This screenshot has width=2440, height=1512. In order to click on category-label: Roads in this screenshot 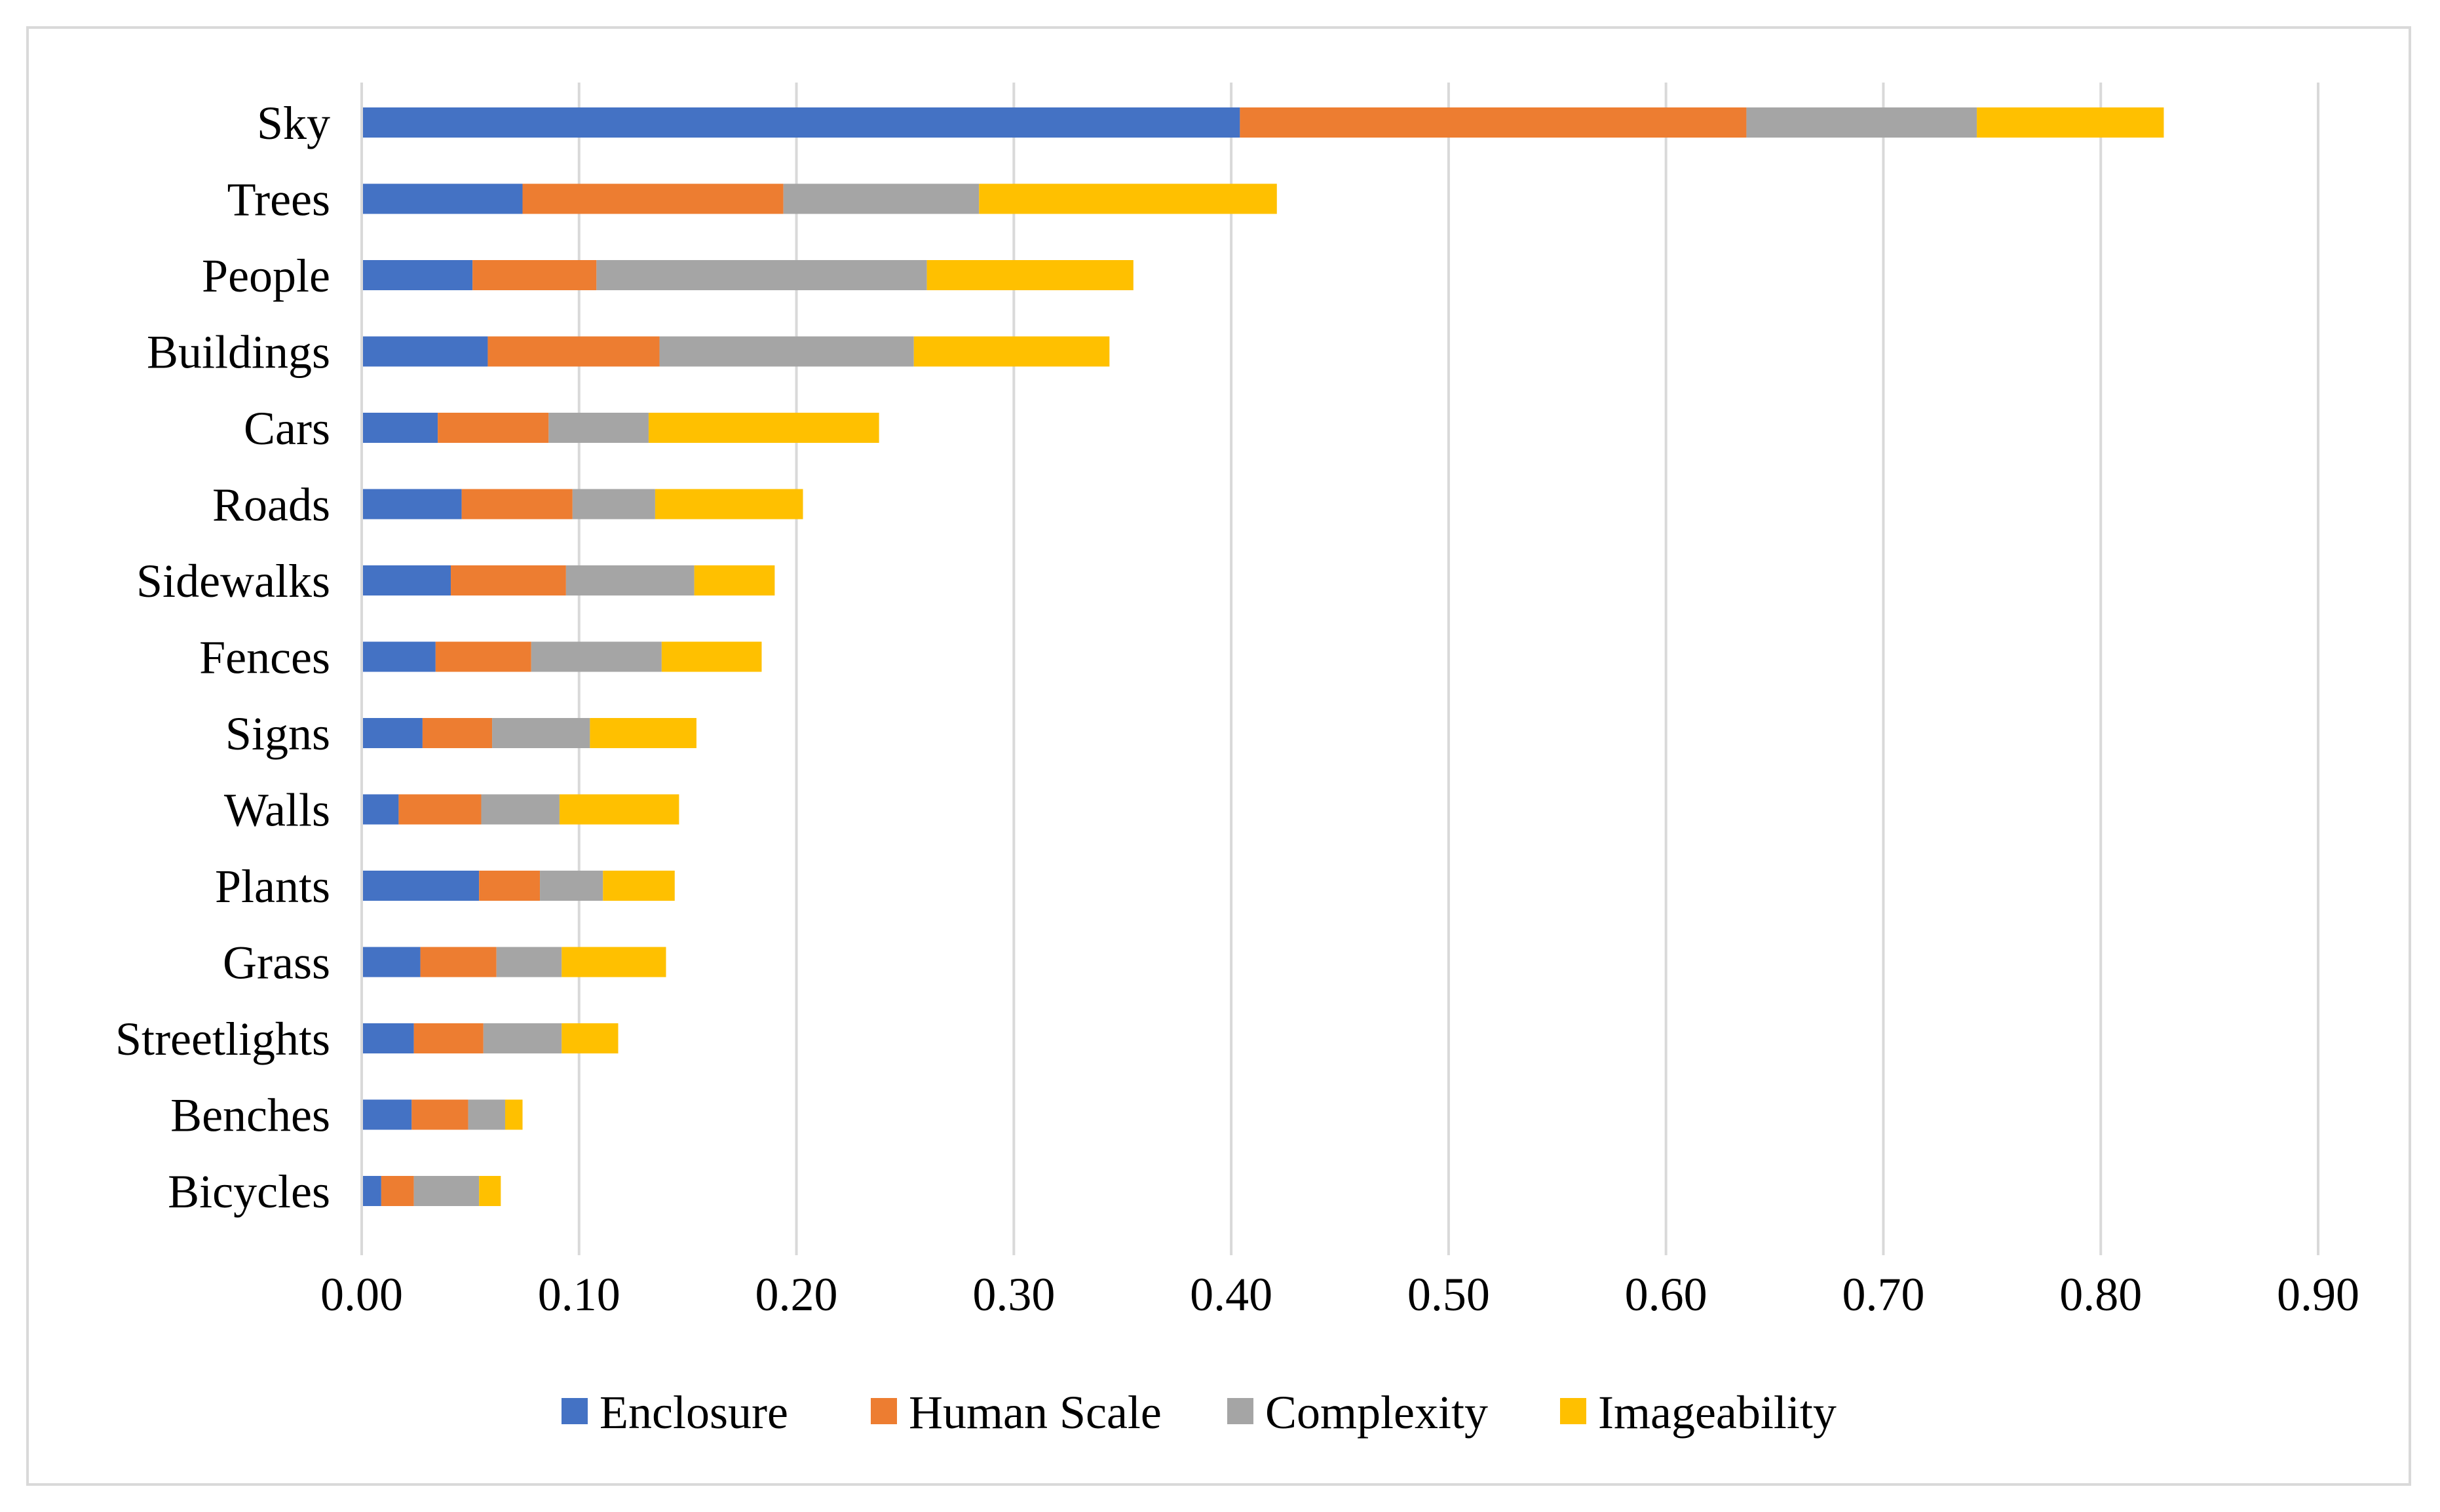, I will do `click(271, 505)`.